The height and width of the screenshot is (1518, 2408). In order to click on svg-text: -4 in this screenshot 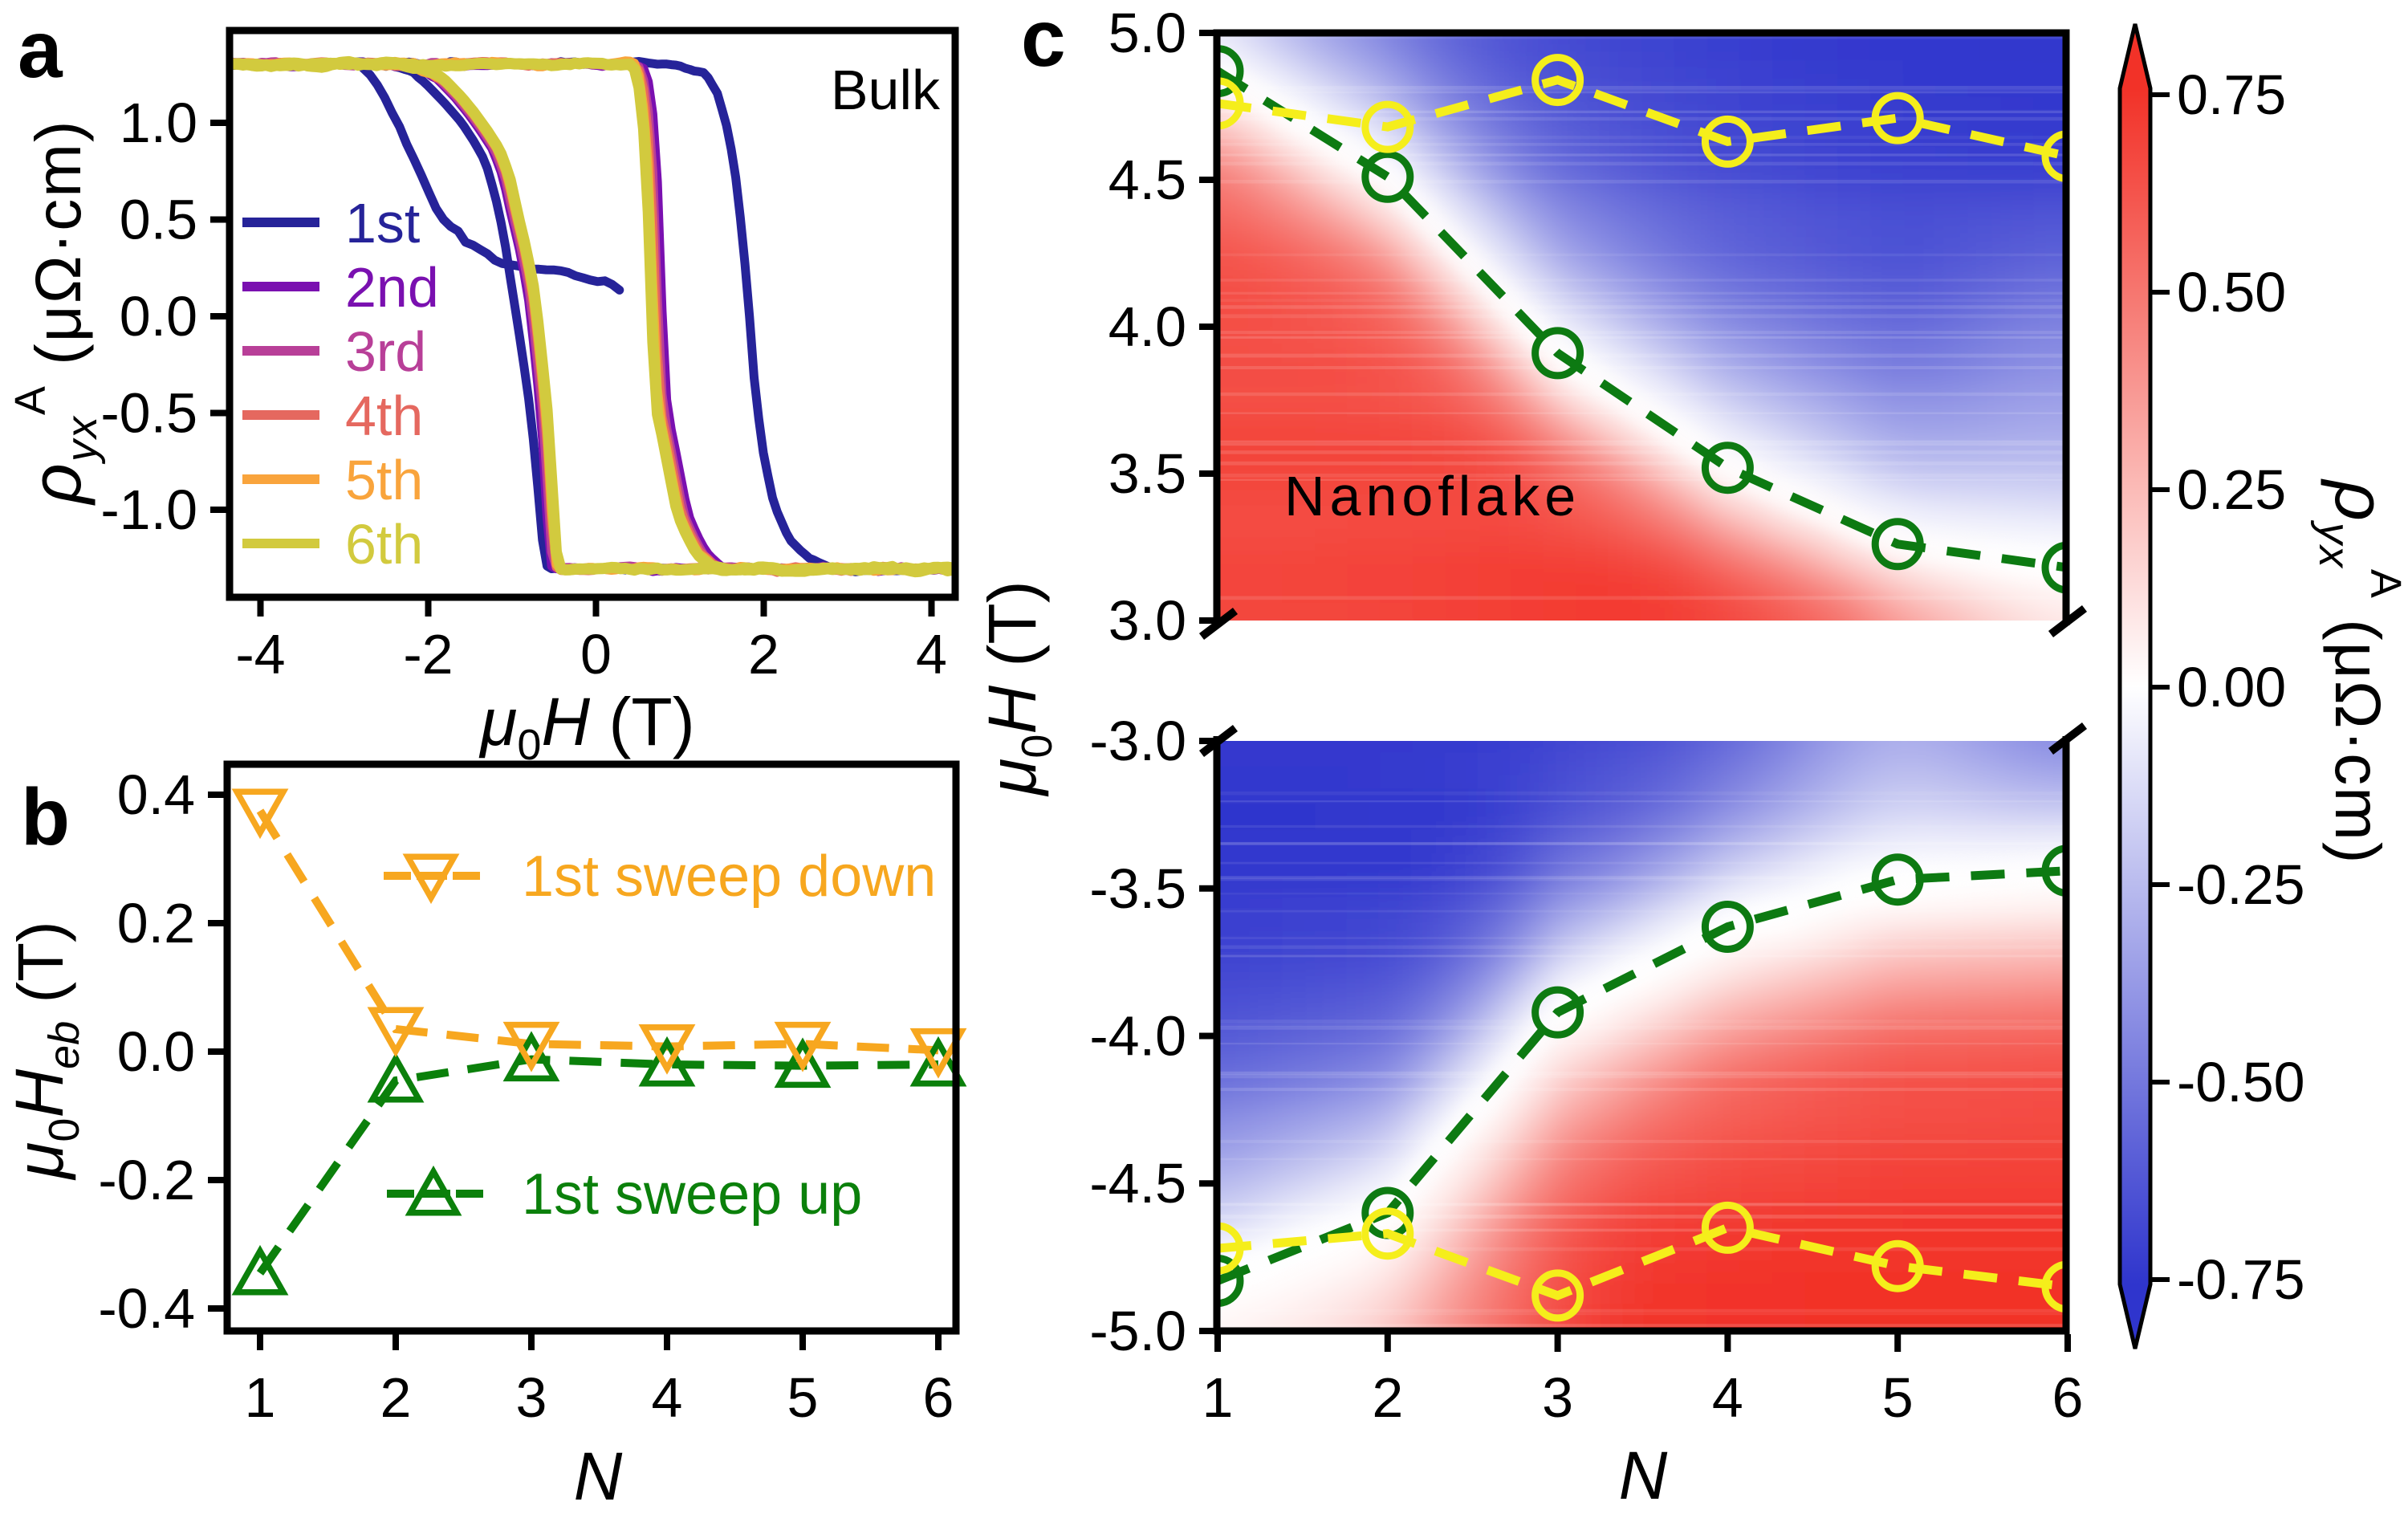, I will do `click(260, 655)`.